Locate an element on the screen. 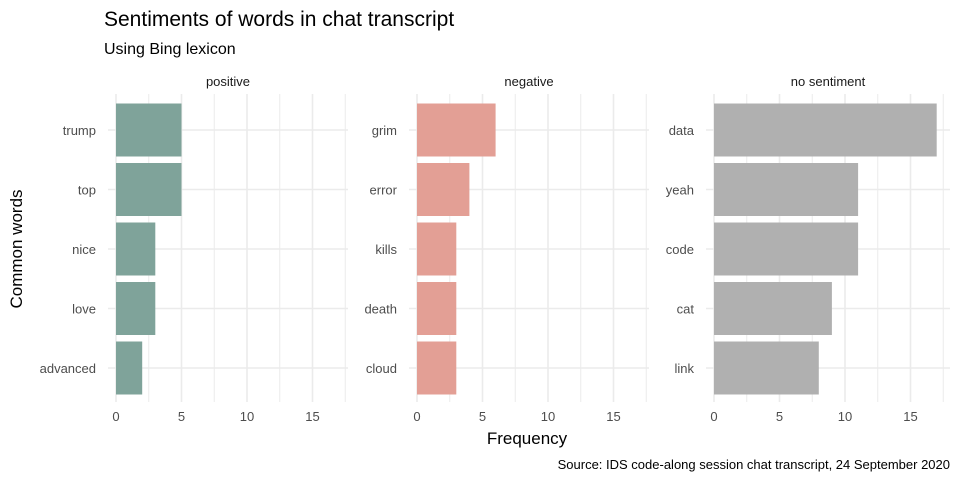 This screenshot has height=480, width=960. category-label: top is located at coordinates (87, 190).